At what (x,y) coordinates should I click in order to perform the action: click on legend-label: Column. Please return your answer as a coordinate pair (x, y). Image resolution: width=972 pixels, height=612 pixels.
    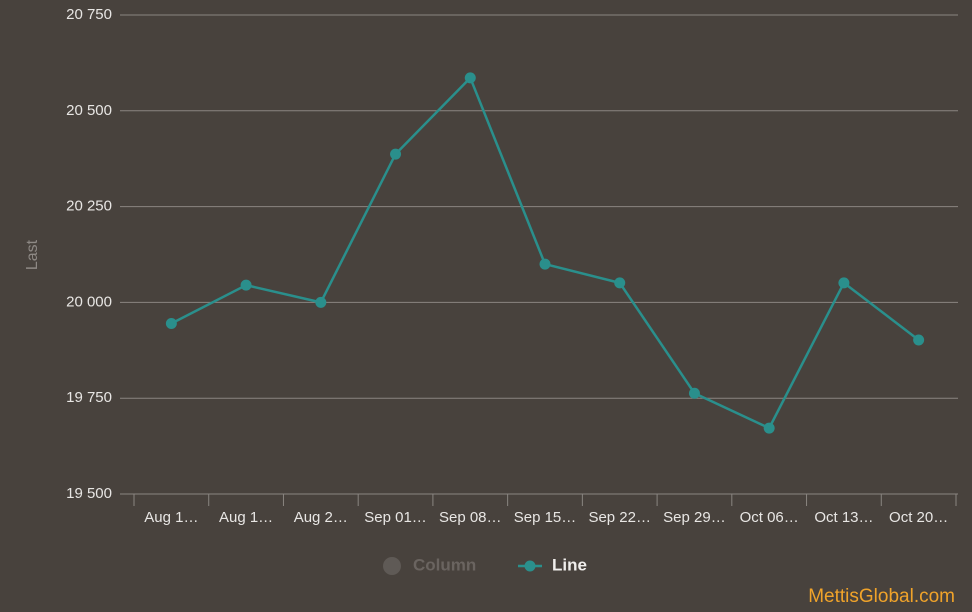
    Looking at the image, I should click on (444, 564).